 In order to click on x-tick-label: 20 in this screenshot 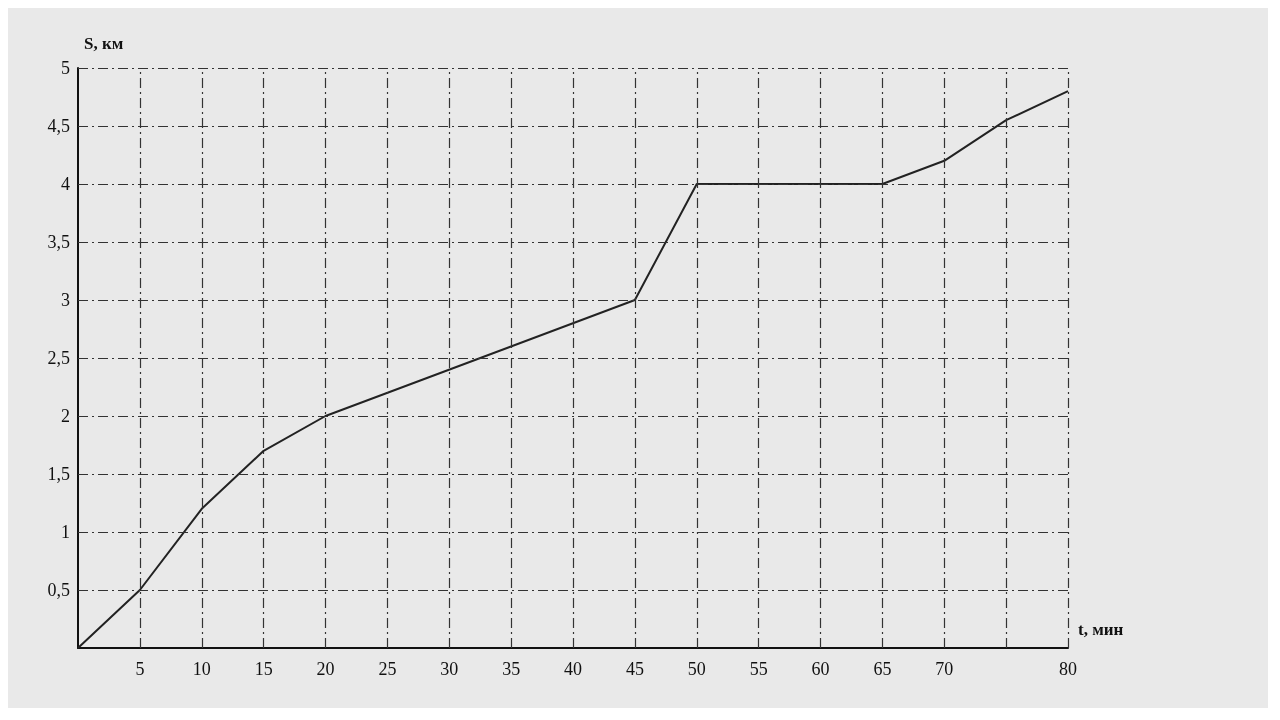, I will do `click(325, 669)`.